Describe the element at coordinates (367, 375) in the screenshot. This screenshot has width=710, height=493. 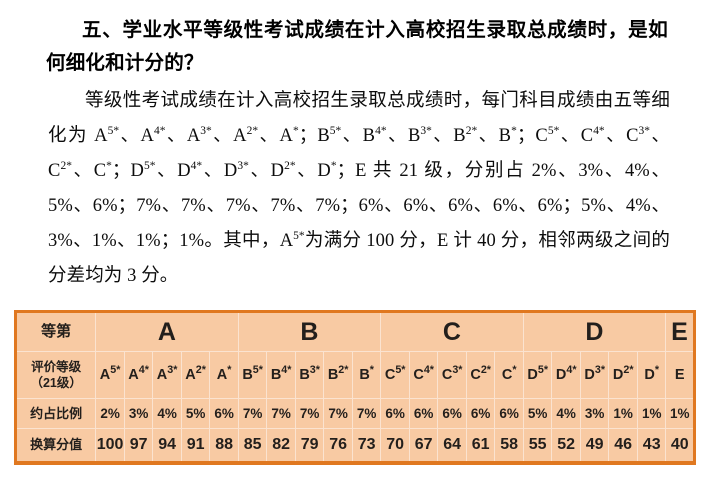
I see `grade-code-cell: B*` at that location.